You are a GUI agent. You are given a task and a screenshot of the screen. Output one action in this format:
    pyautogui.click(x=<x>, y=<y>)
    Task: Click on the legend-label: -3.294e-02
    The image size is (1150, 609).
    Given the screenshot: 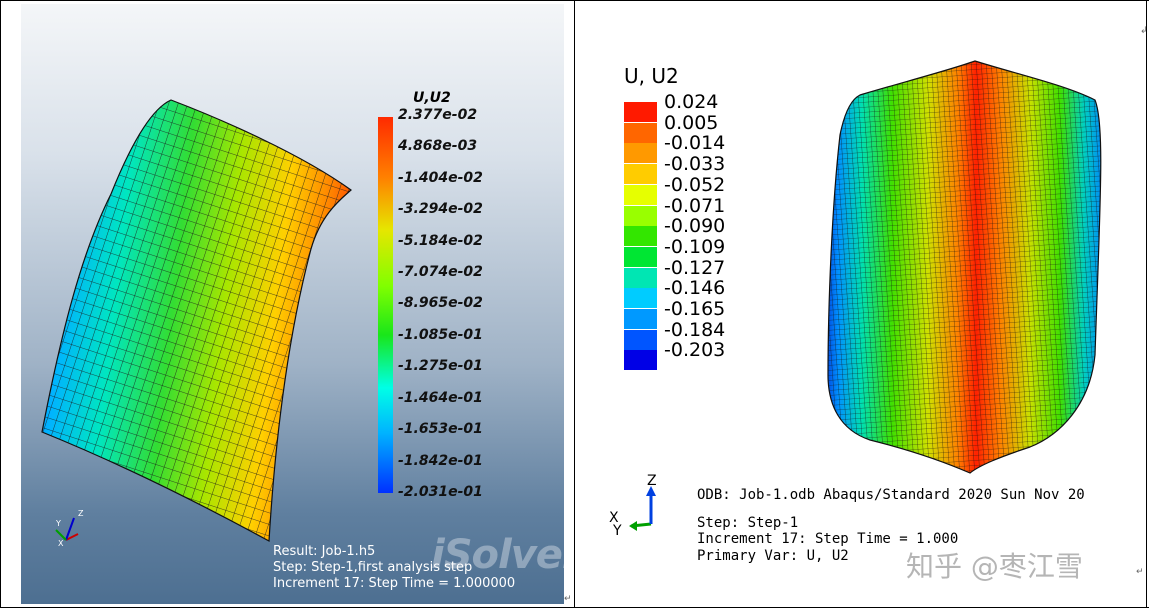 What is the action you would take?
    pyautogui.click(x=440, y=209)
    